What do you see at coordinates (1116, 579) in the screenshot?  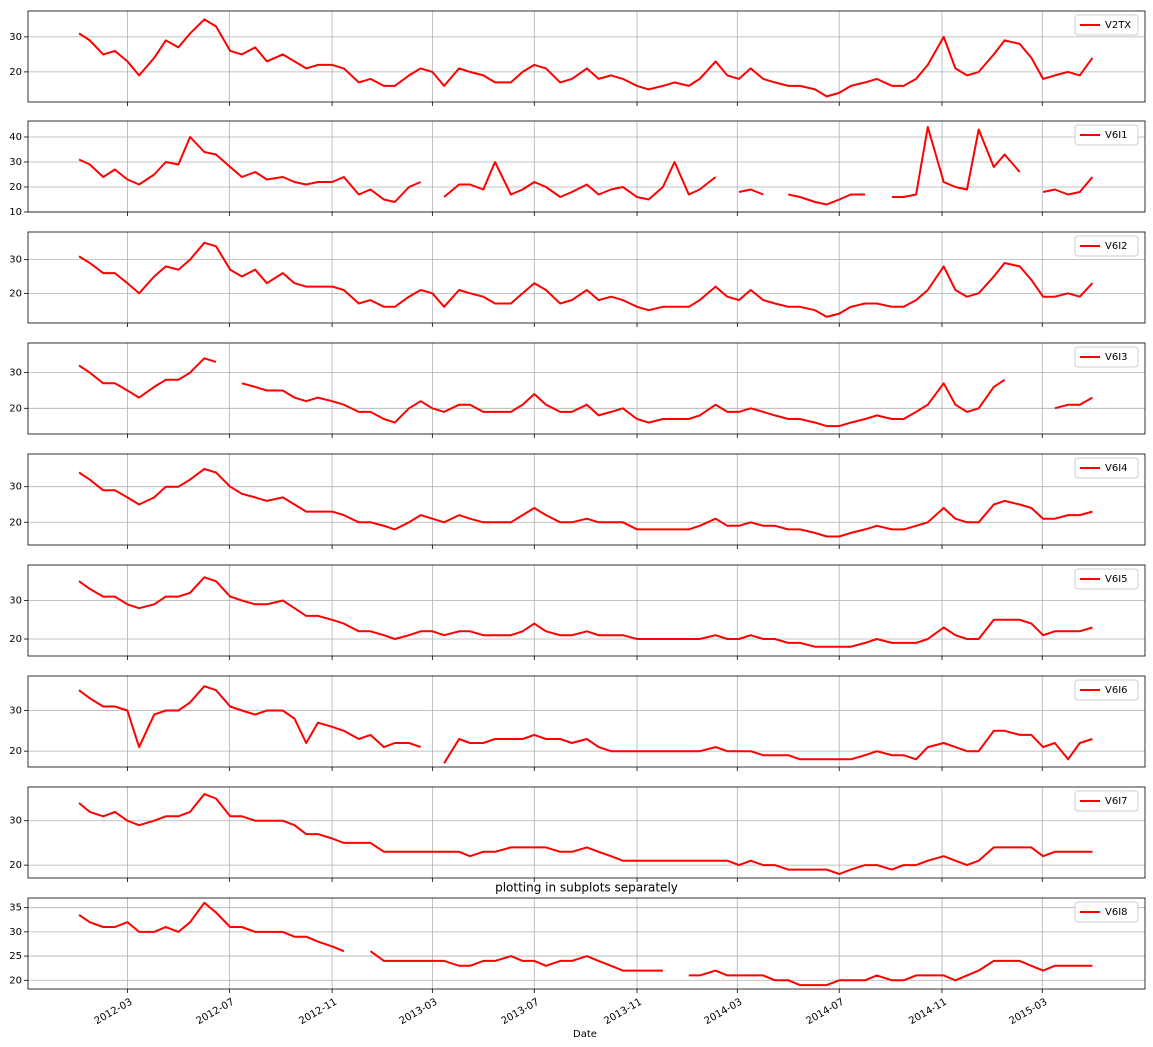 I see `legend-label: V6I5` at bounding box center [1116, 579].